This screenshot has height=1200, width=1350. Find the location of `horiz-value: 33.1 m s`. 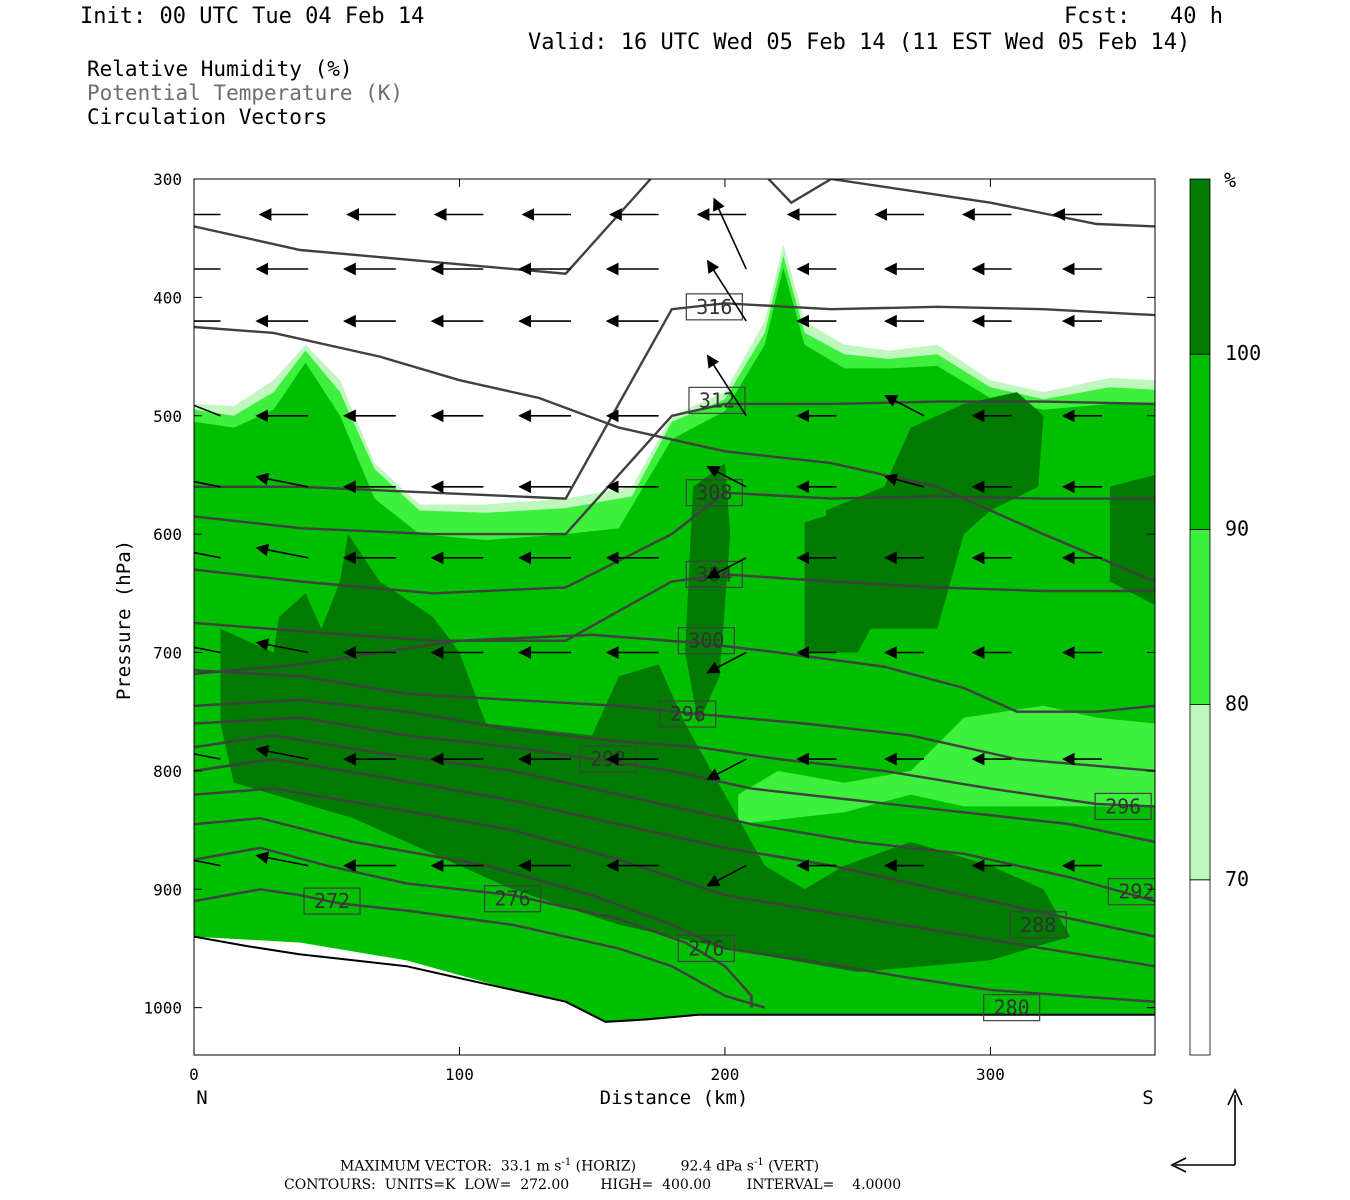

horiz-value: 33.1 m s is located at coordinates (531, 1166).